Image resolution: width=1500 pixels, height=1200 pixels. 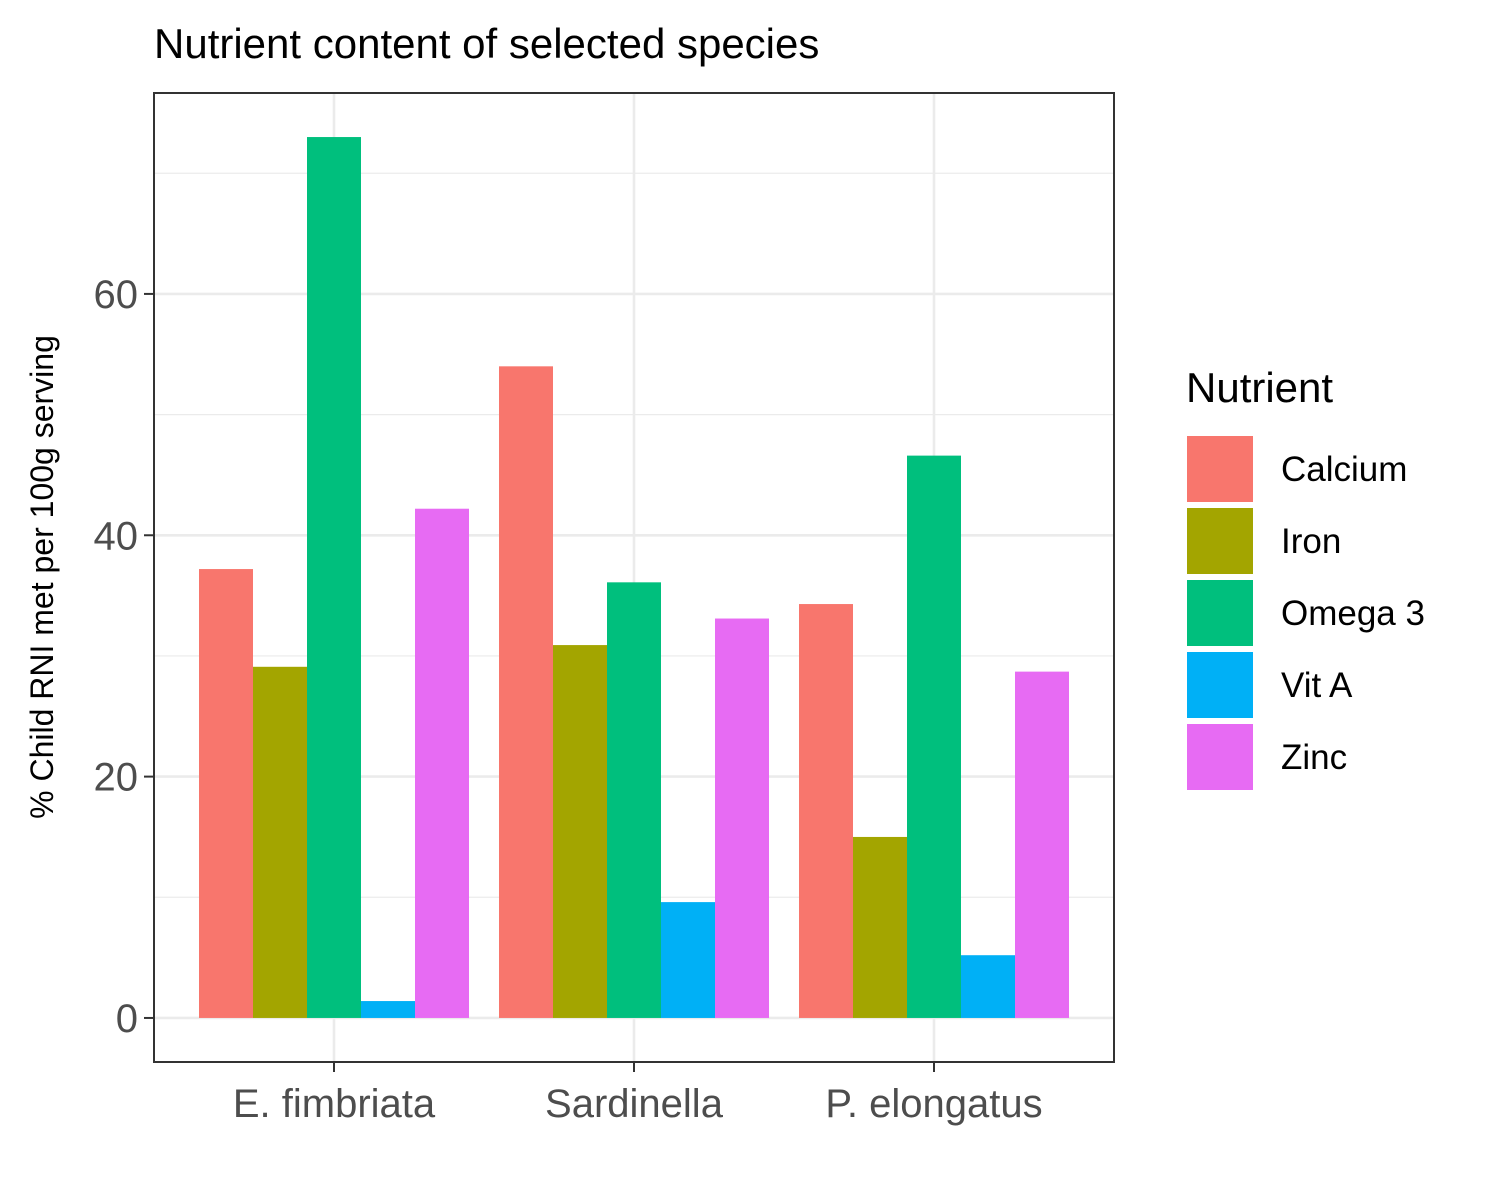 I want to click on bar-zinc-p-elongatus, so click(x=1042, y=844).